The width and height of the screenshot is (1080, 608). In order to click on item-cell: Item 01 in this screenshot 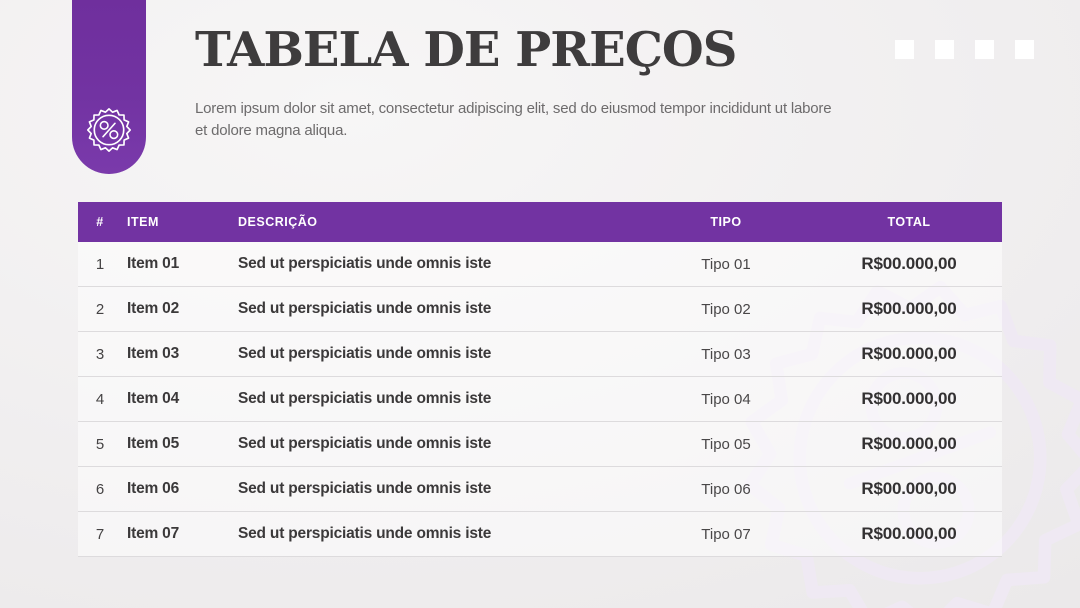, I will do `click(153, 263)`.